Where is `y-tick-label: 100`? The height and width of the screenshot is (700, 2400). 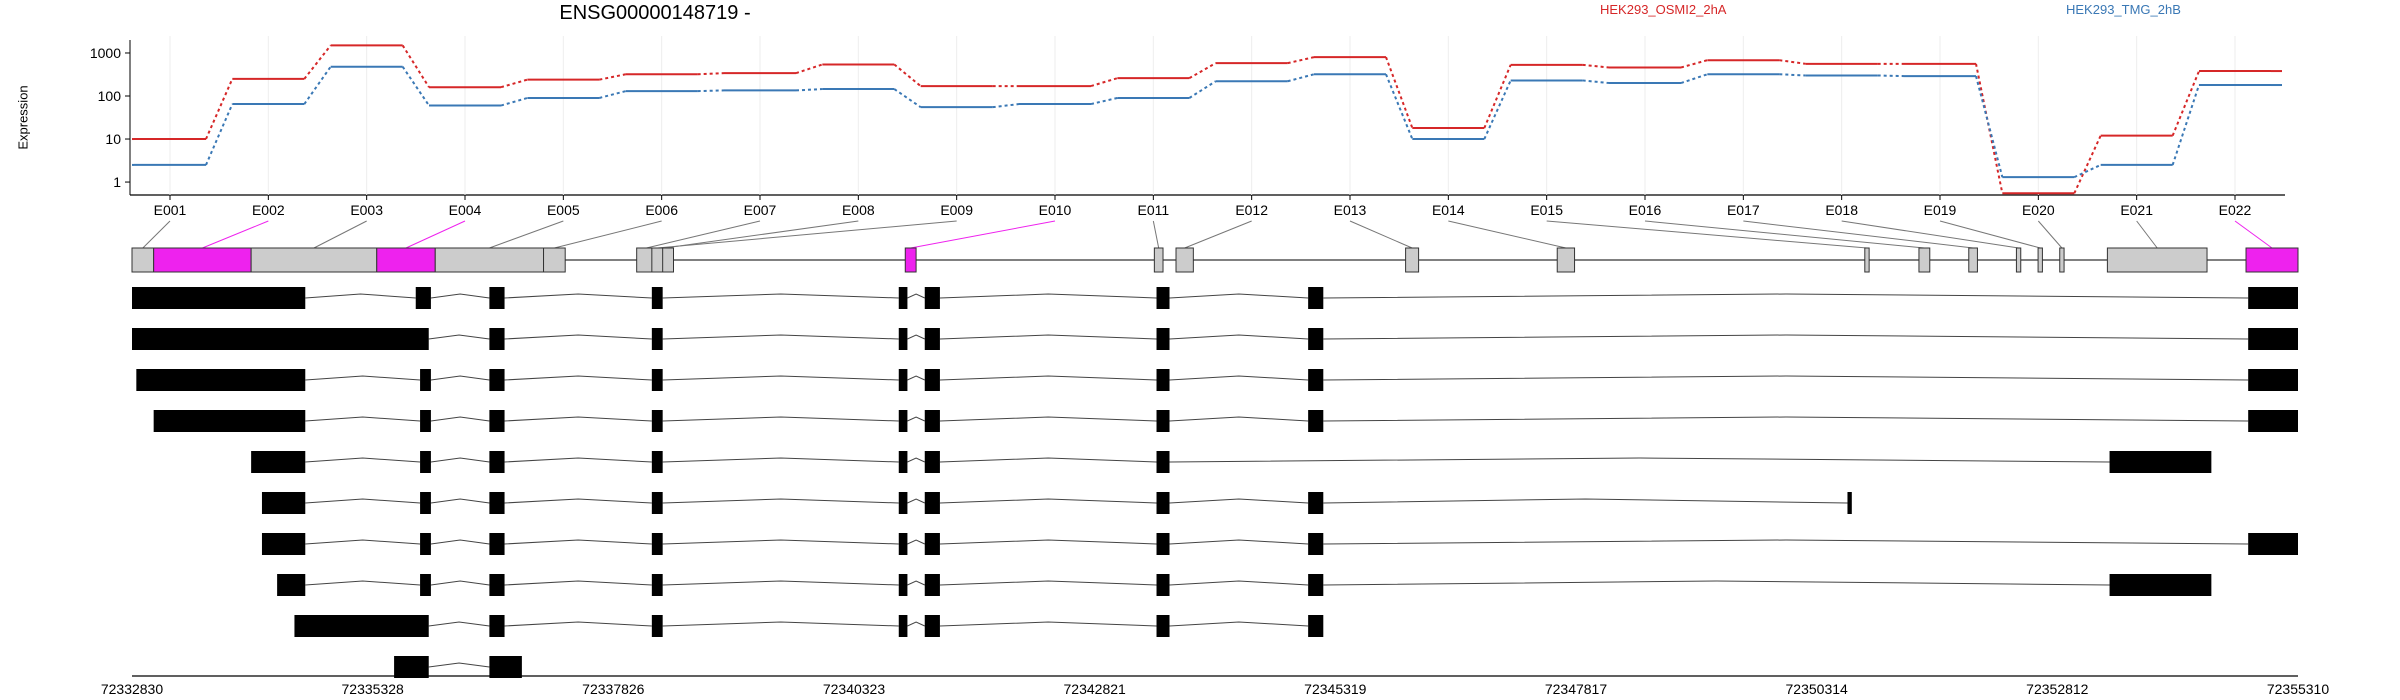 y-tick-label: 100 is located at coordinates (110, 96).